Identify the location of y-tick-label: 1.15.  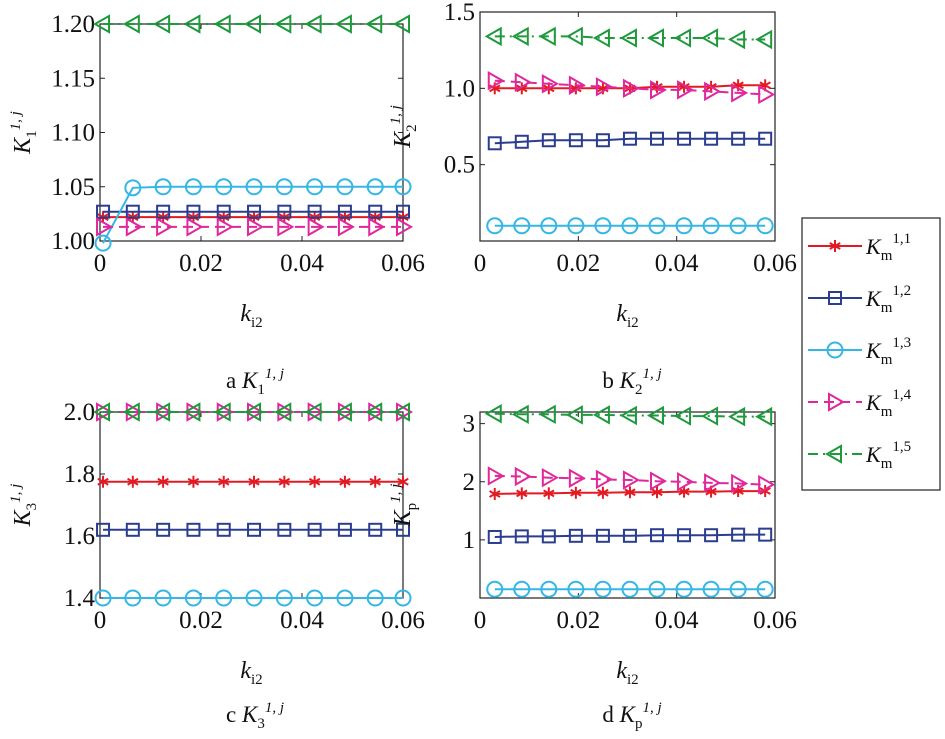
(73, 78).